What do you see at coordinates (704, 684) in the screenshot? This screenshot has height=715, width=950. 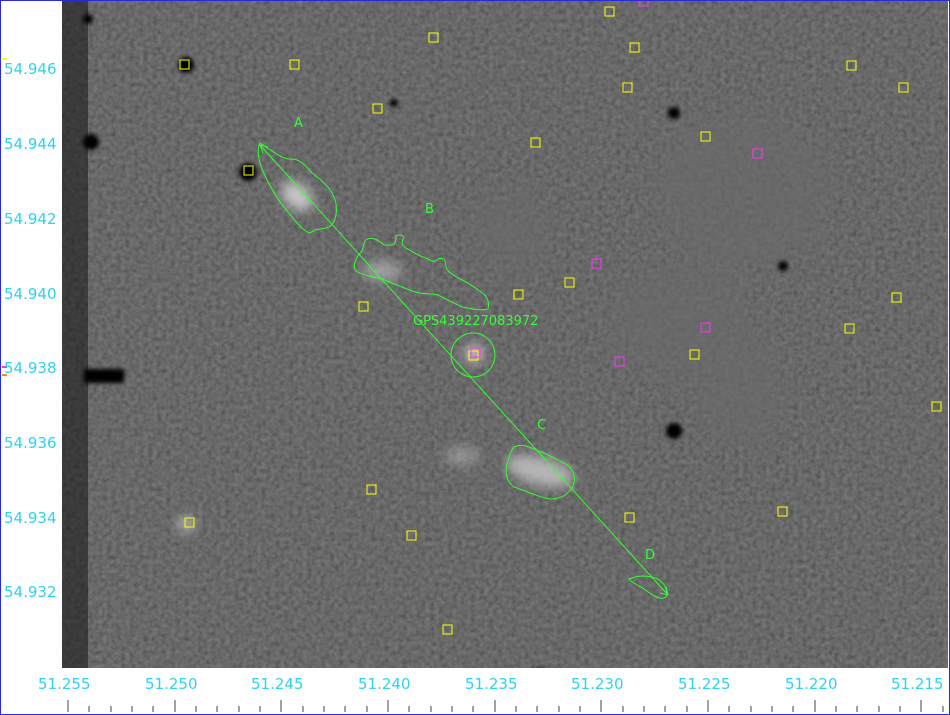 I see `x-tick-label: 51.225` at bounding box center [704, 684].